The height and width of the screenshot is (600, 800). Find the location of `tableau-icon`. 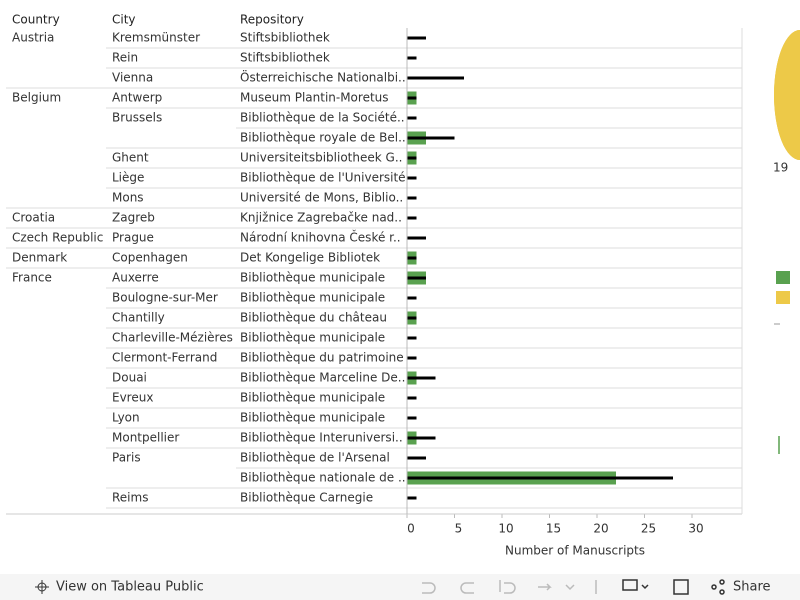

tableau-icon is located at coordinates (42, 587).